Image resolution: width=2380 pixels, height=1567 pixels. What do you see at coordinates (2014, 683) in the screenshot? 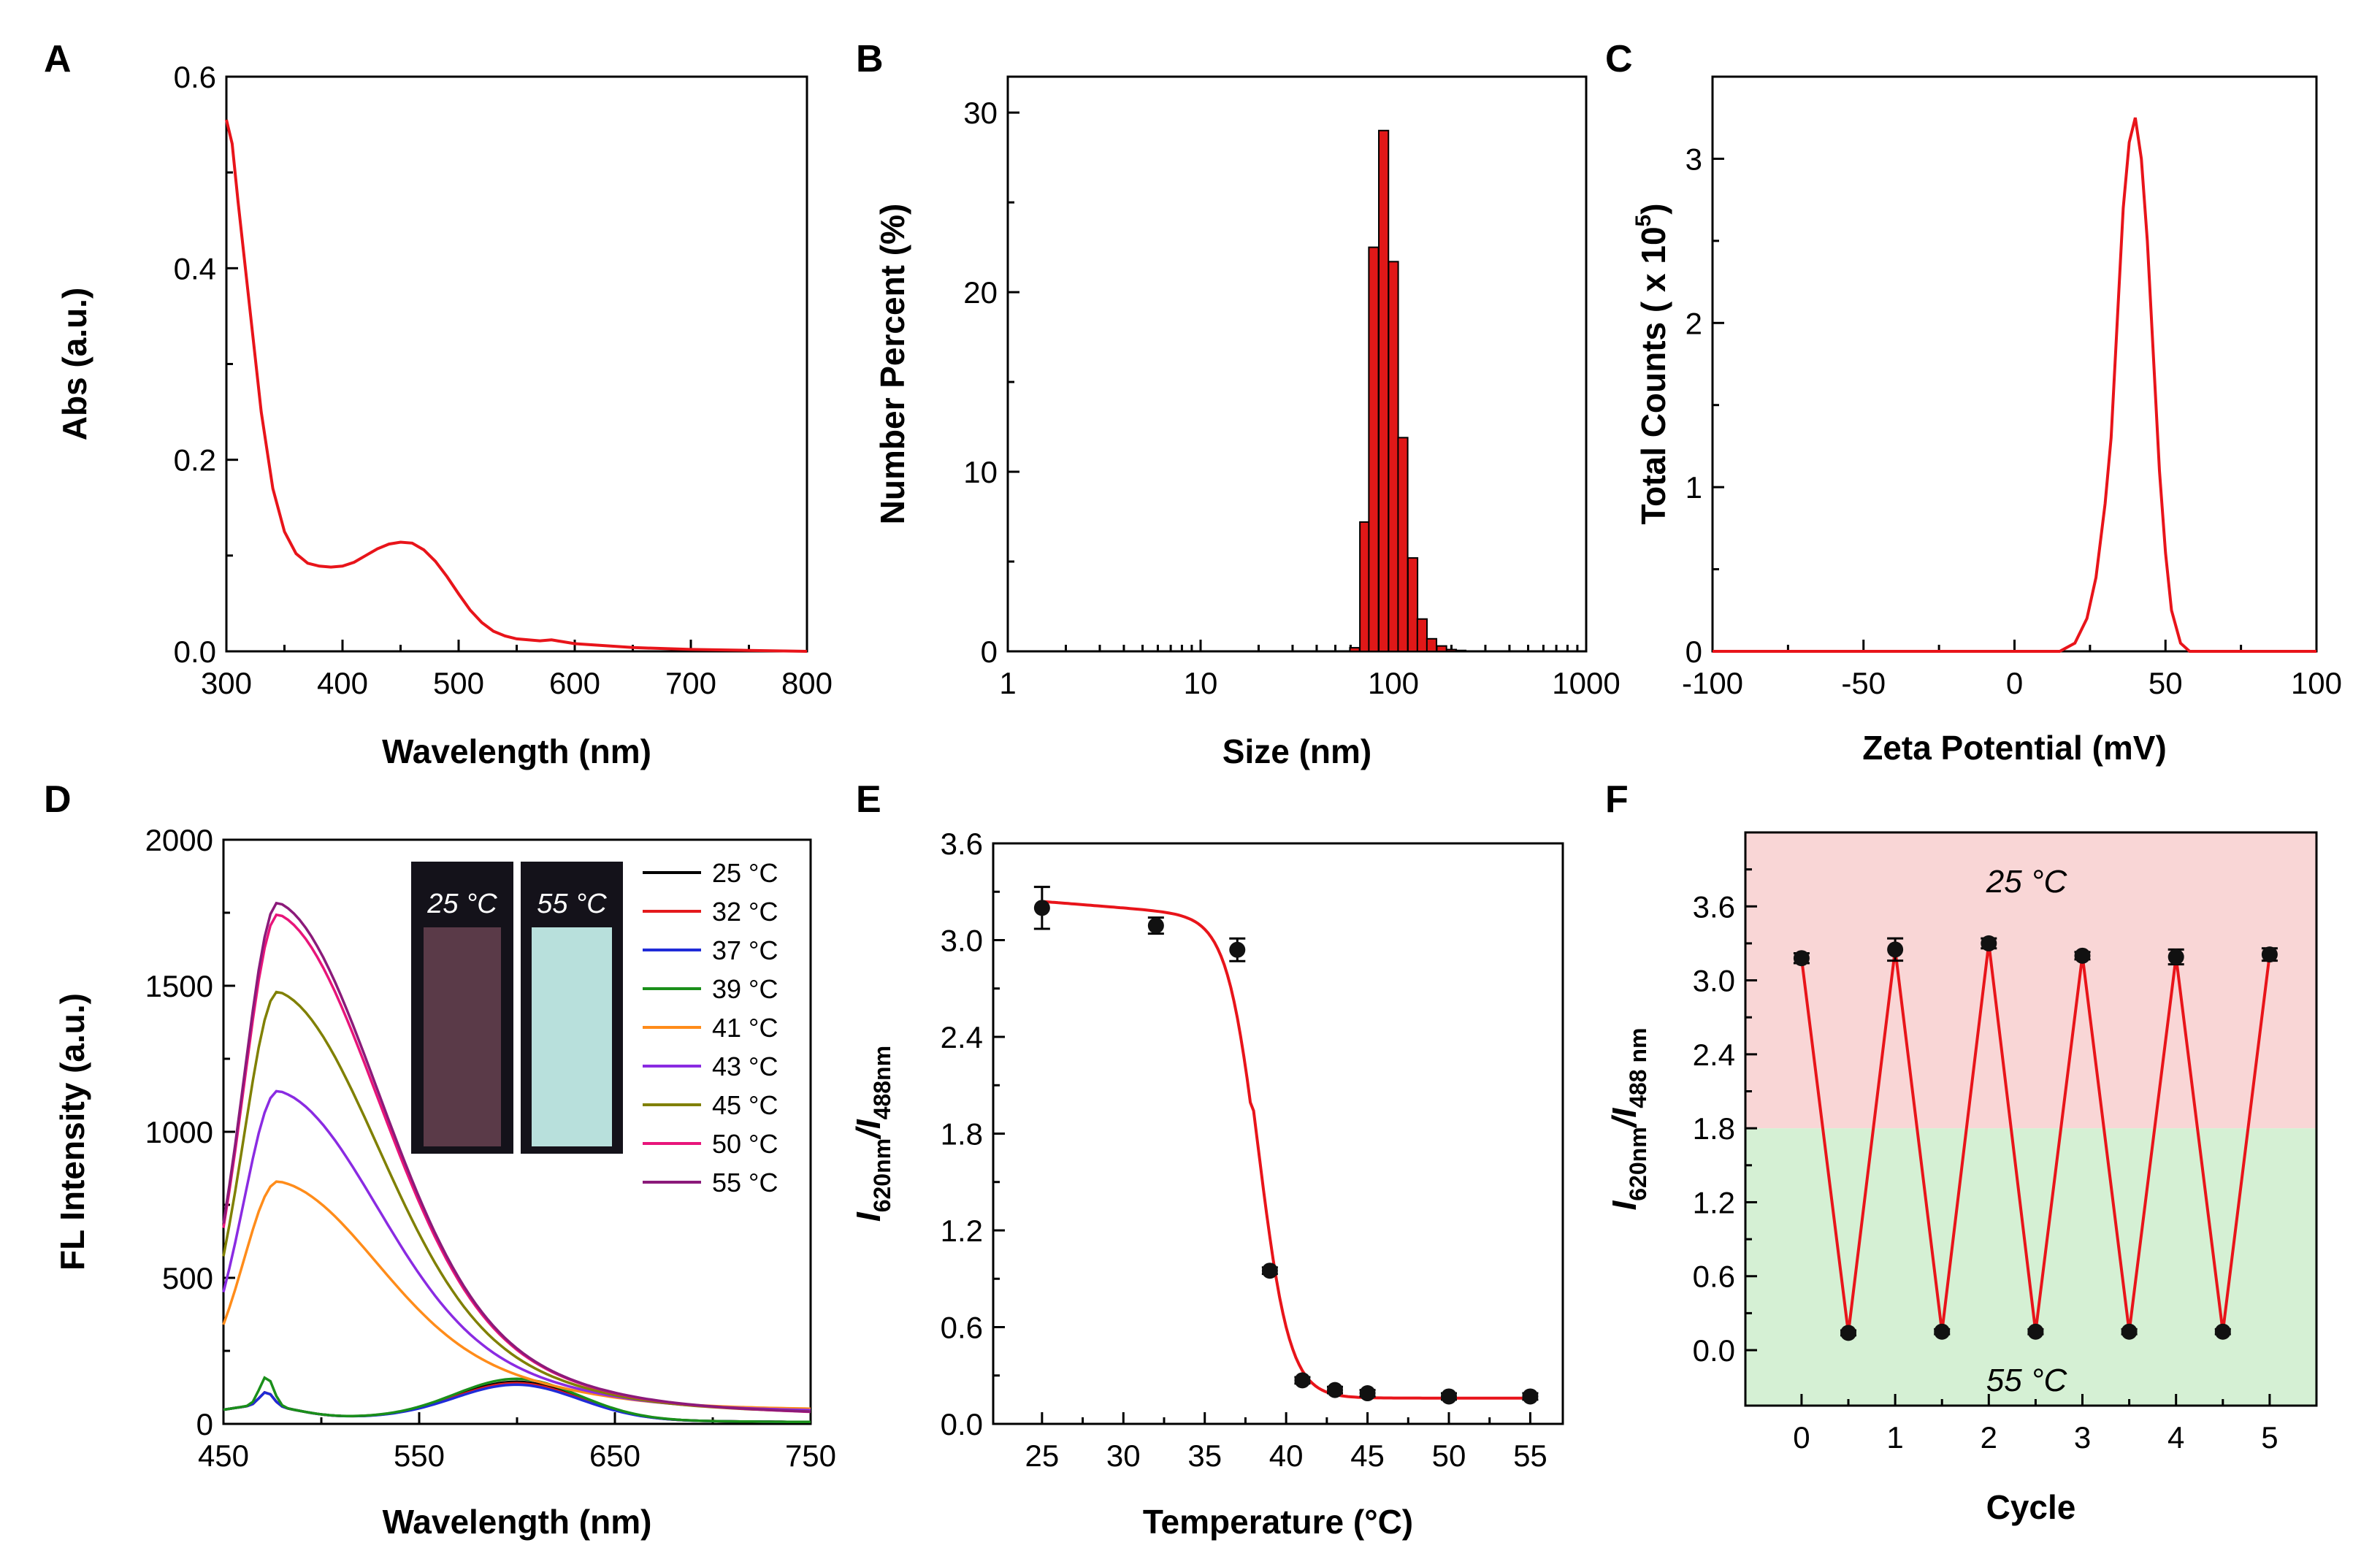
I see `x-tick-label: 0` at bounding box center [2014, 683].